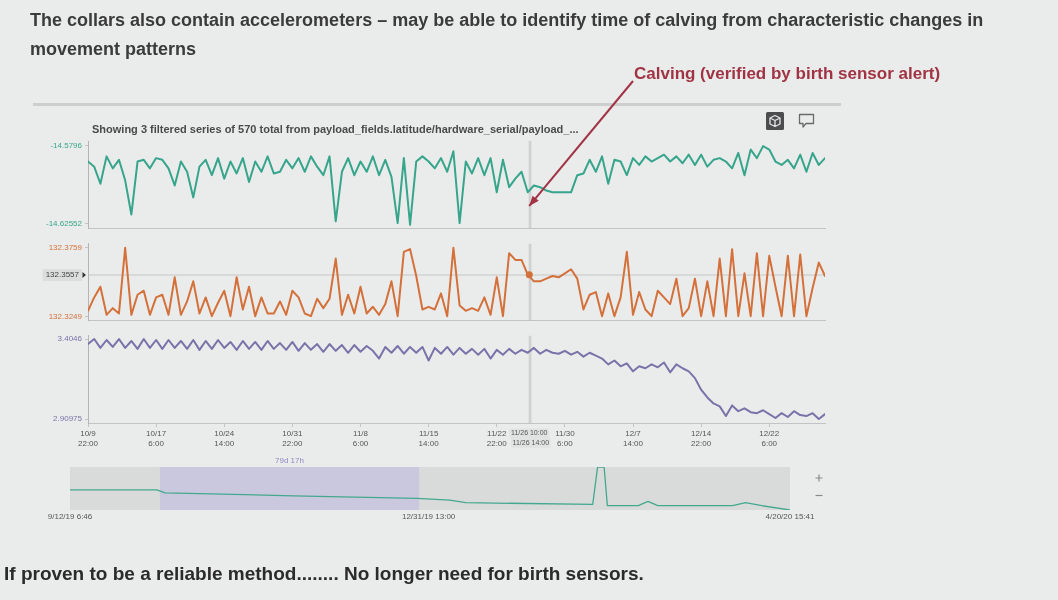 Image resolution: width=1058 pixels, height=600 pixels. I want to click on x-tick-label: 12/31/19 13:00, so click(428, 516).